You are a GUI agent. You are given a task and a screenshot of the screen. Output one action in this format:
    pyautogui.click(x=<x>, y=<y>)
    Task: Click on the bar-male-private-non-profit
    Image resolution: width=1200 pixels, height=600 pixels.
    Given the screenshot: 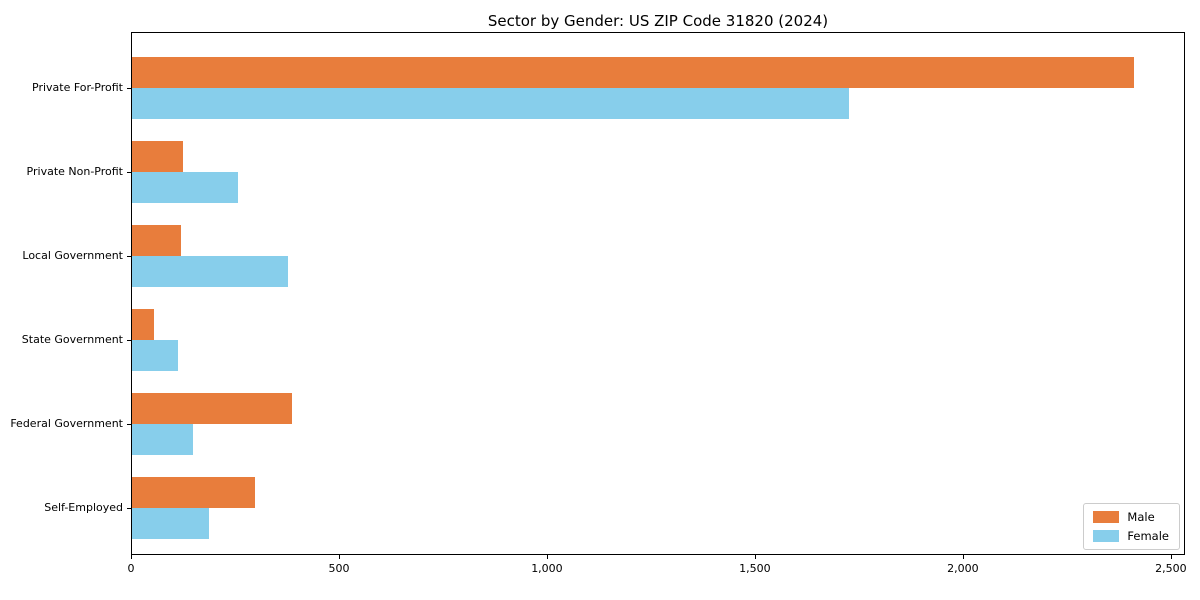 What is the action you would take?
    pyautogui.click(x=157, y=156)
    